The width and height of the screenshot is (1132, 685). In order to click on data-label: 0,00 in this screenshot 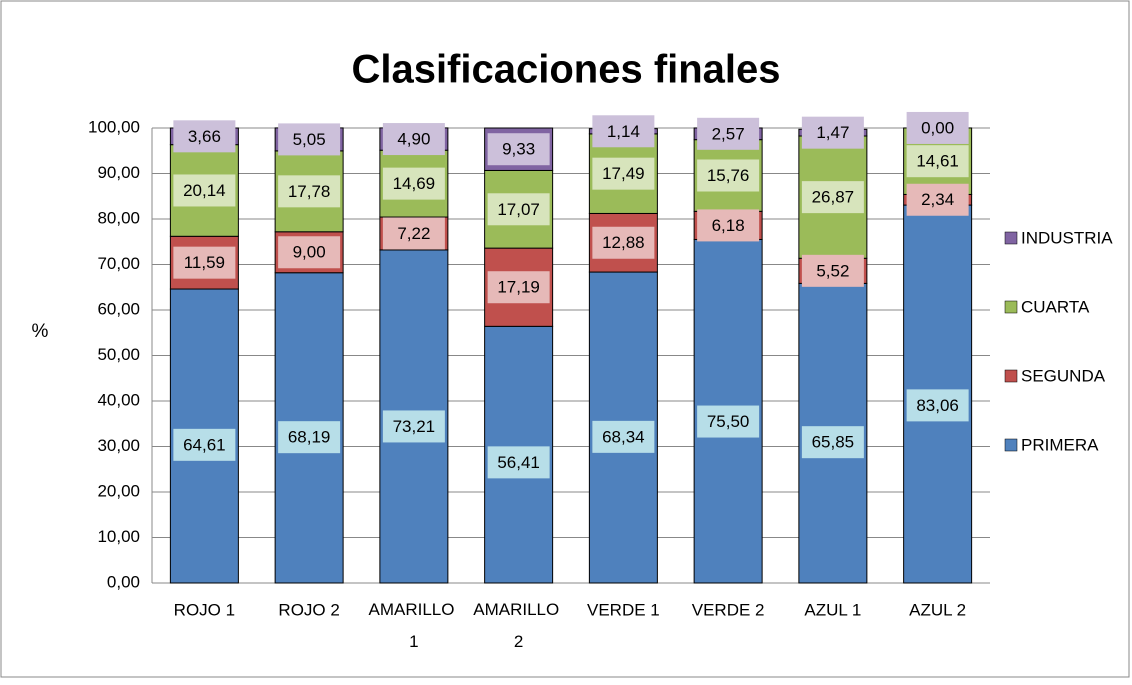, I will do `click(937, 127)`.